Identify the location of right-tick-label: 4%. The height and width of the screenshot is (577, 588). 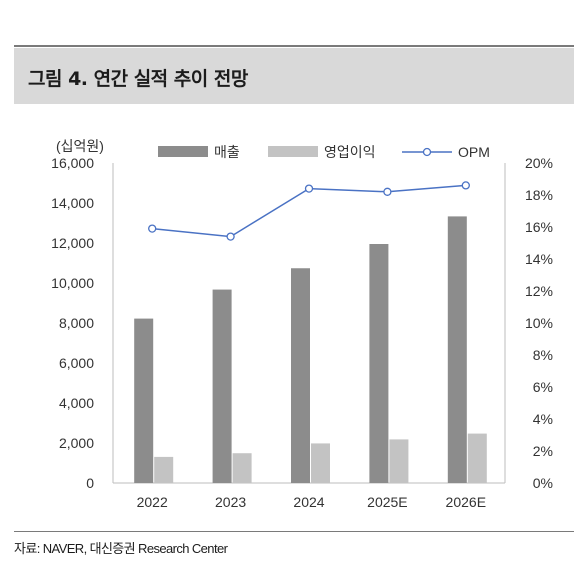
(543, 419).